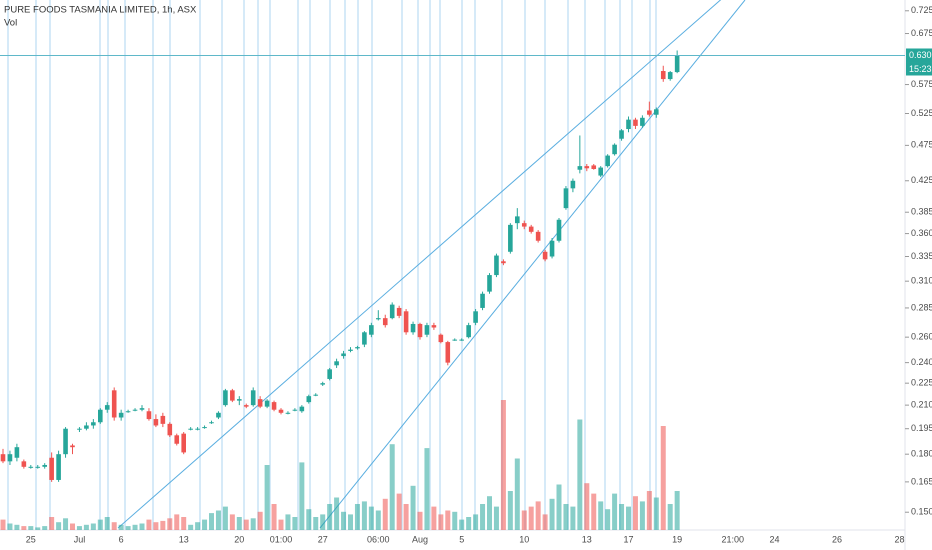 Image resolution: width=932 pixels, height=550 pixels. I want to click on y-tick-label: 0.150, so click(921, 512).